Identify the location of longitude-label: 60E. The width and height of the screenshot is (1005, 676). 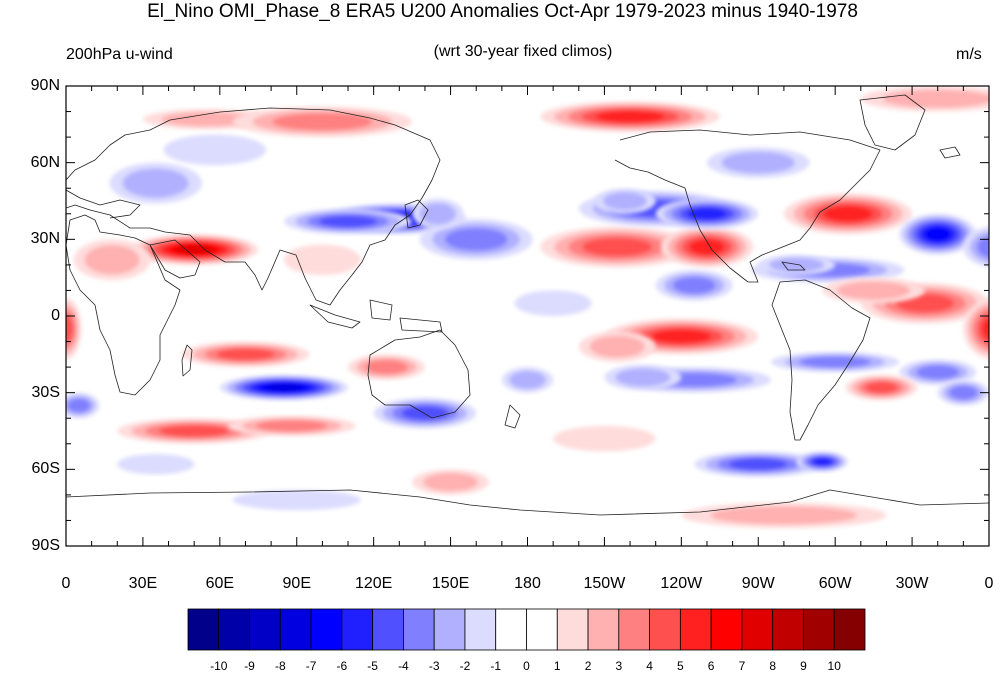
(220, 583).